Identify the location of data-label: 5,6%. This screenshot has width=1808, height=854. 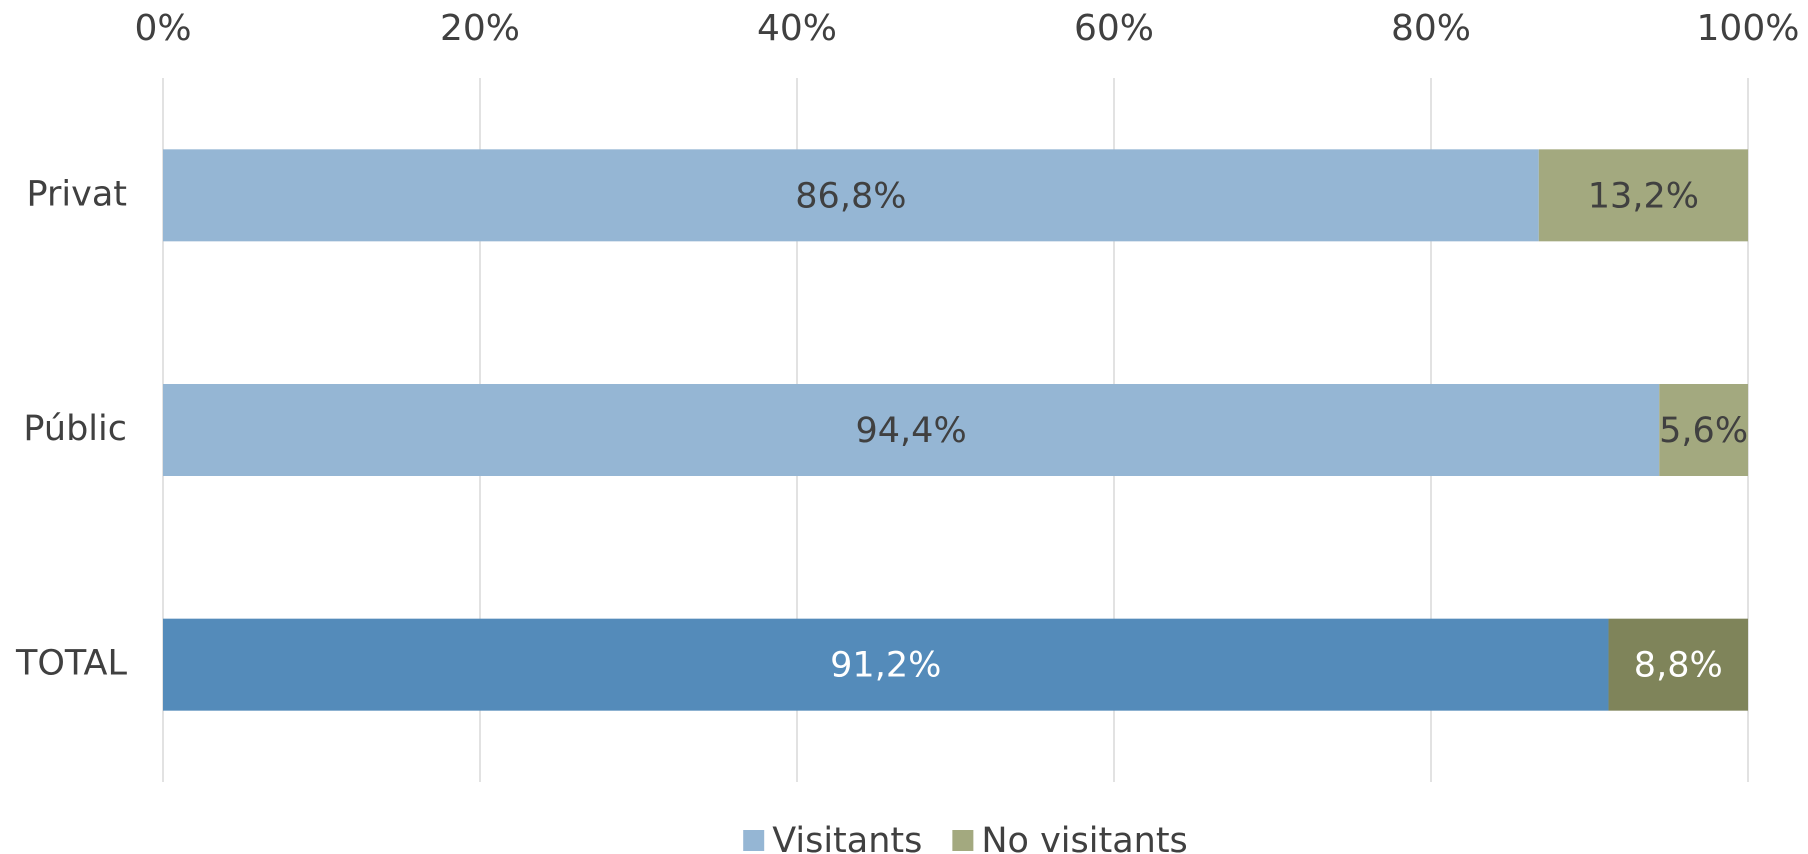
(1703, 431).